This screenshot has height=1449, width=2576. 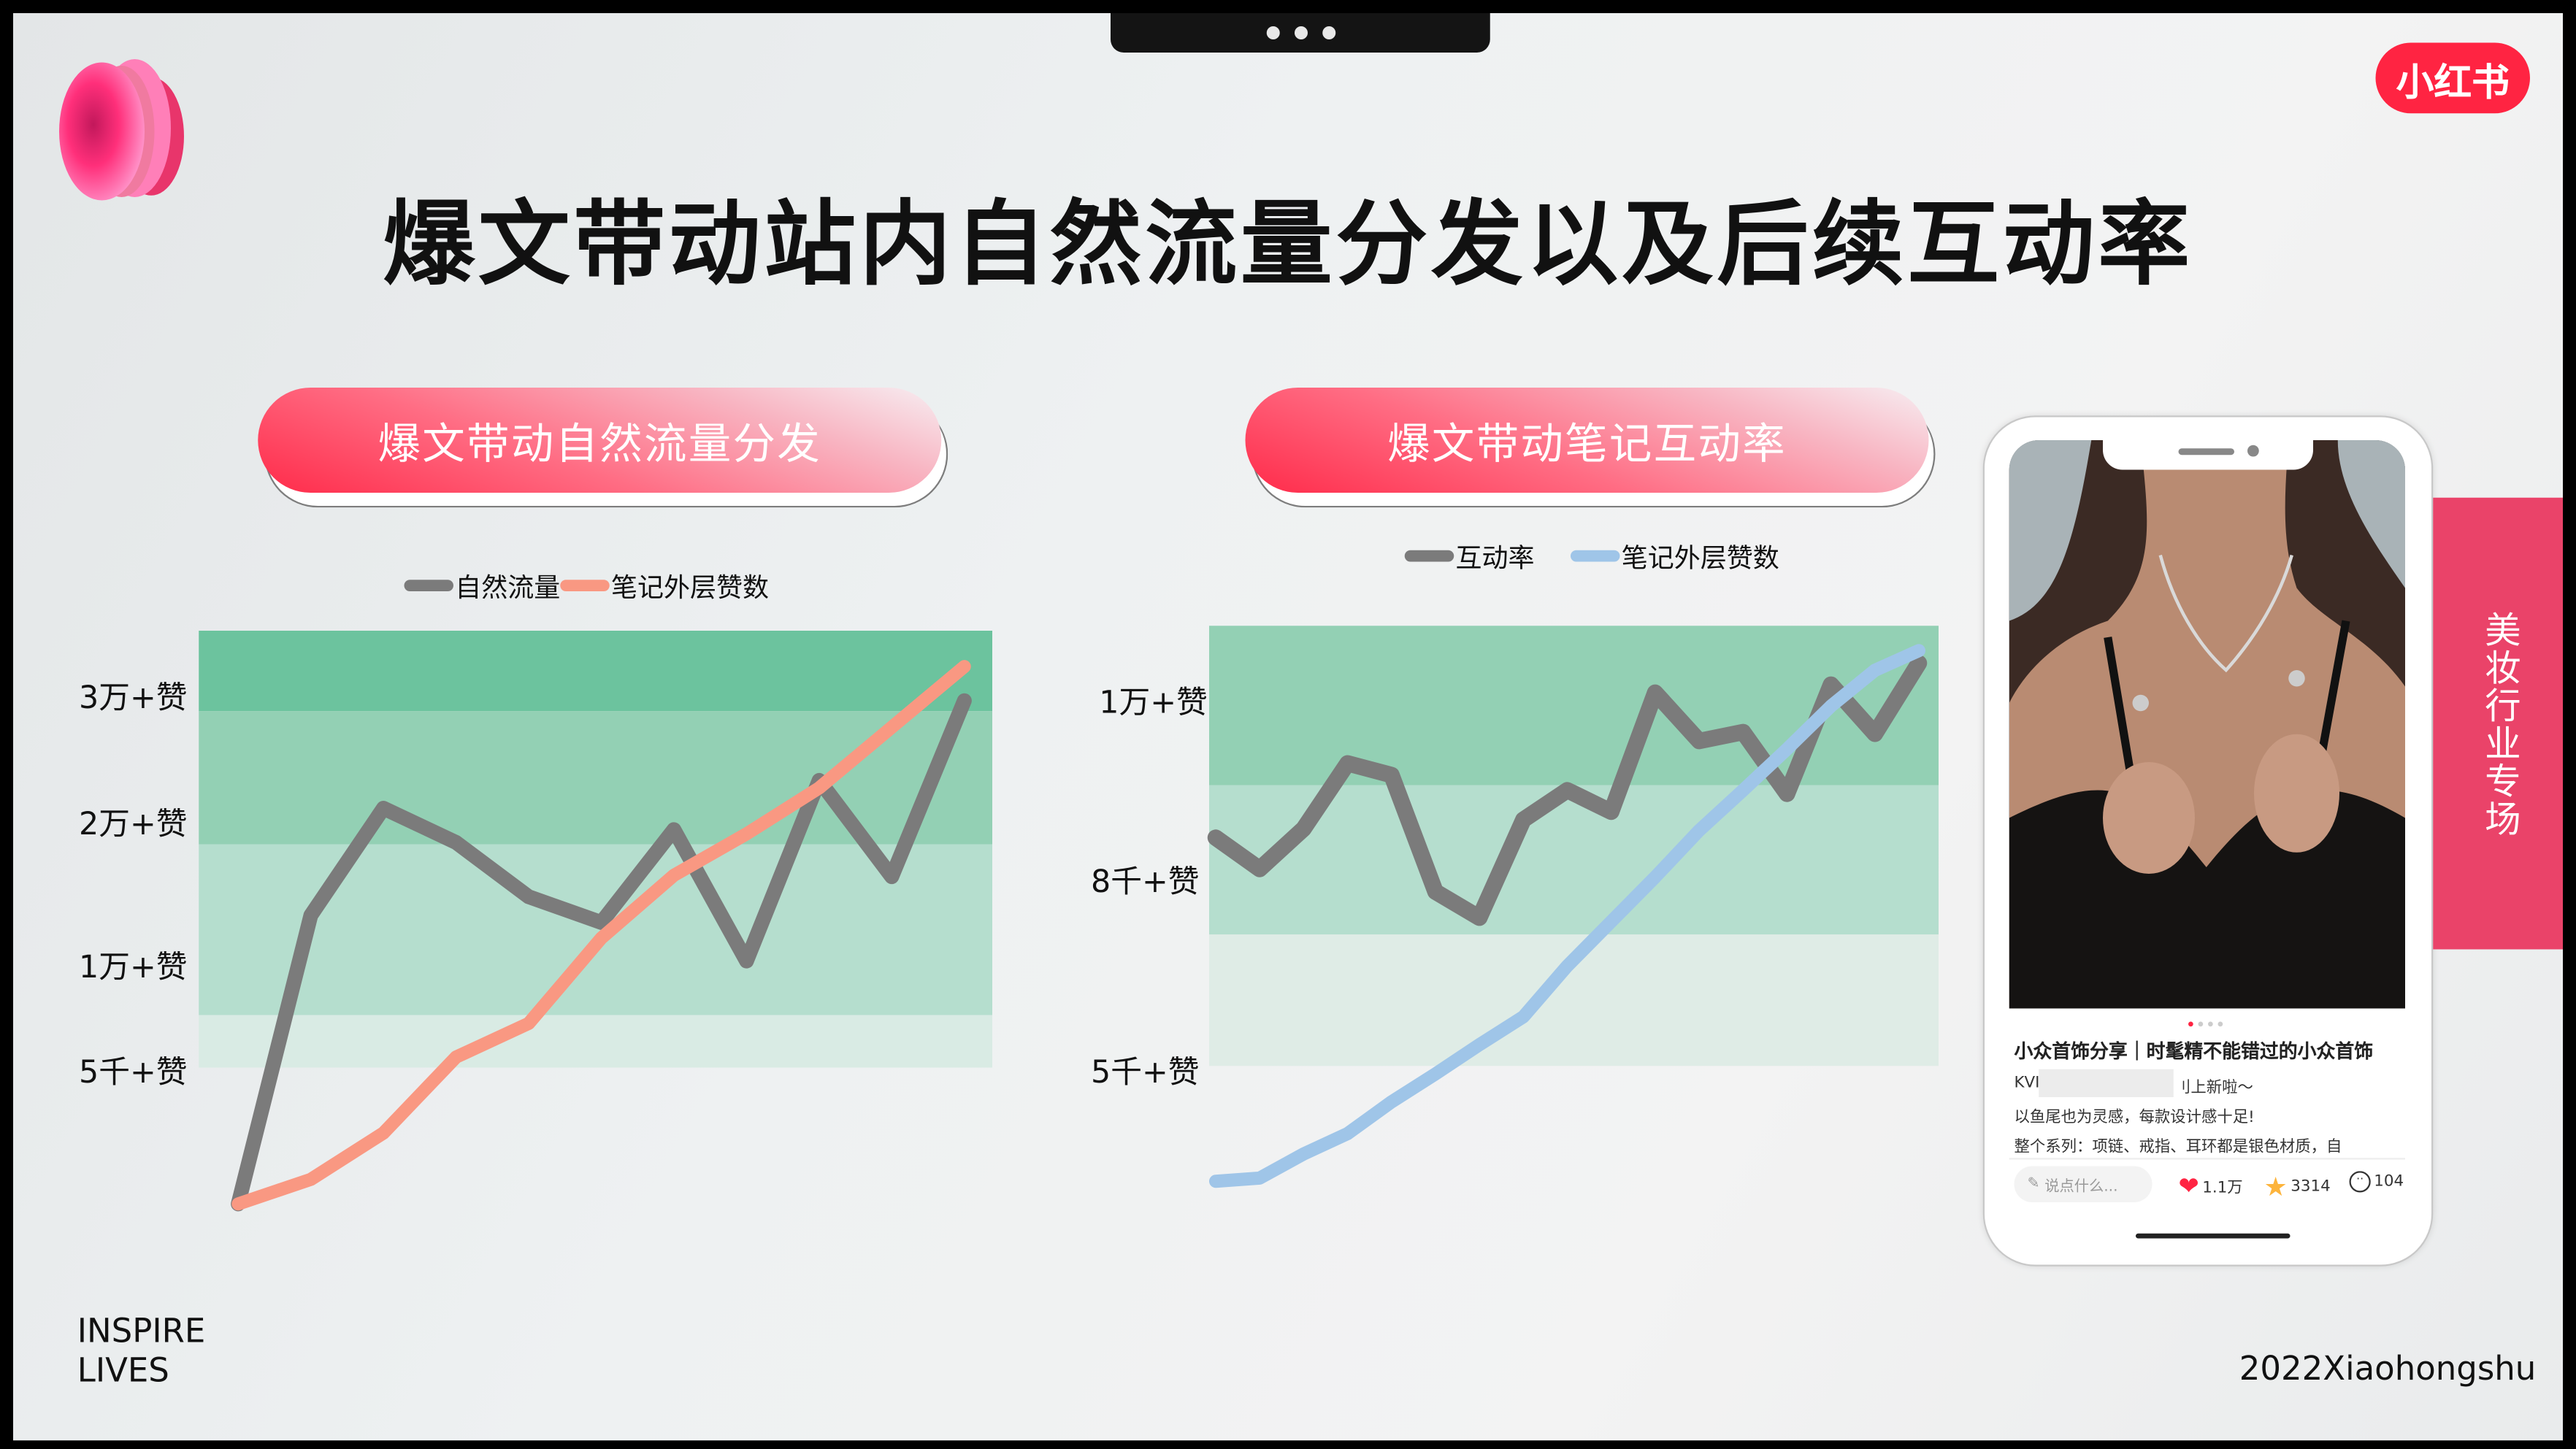 What do you see at coordinates (123, 1370) in the screenshot?
I see `footer-line: LIVES` at bounding box center [123, 1370].